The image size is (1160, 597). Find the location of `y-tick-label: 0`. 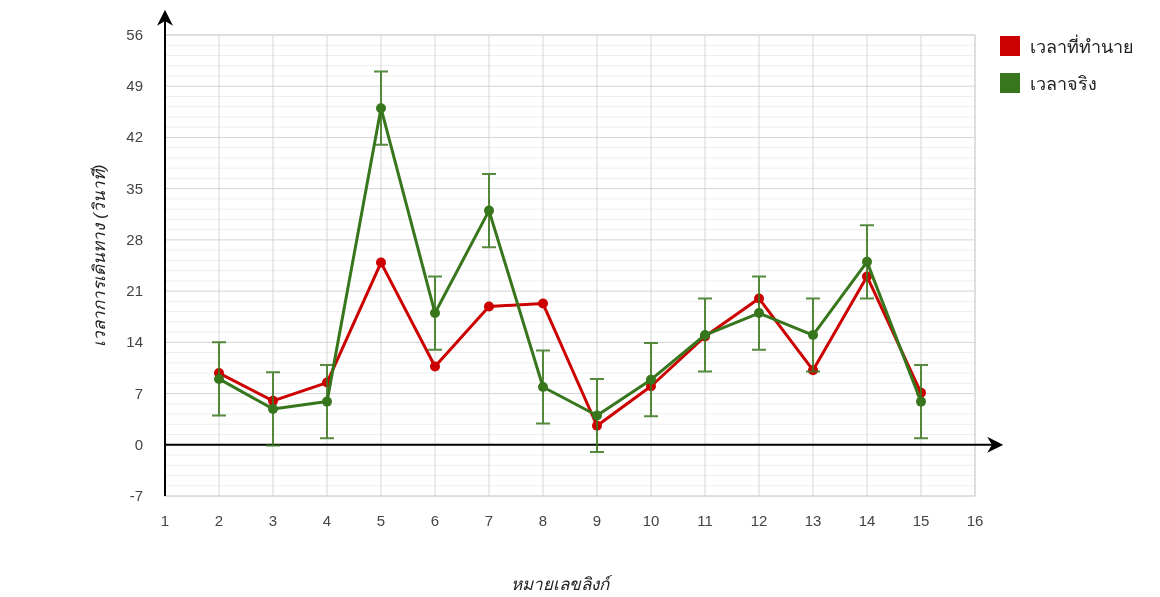

y-tick-label: 0 is located at coordinates (138, 444).